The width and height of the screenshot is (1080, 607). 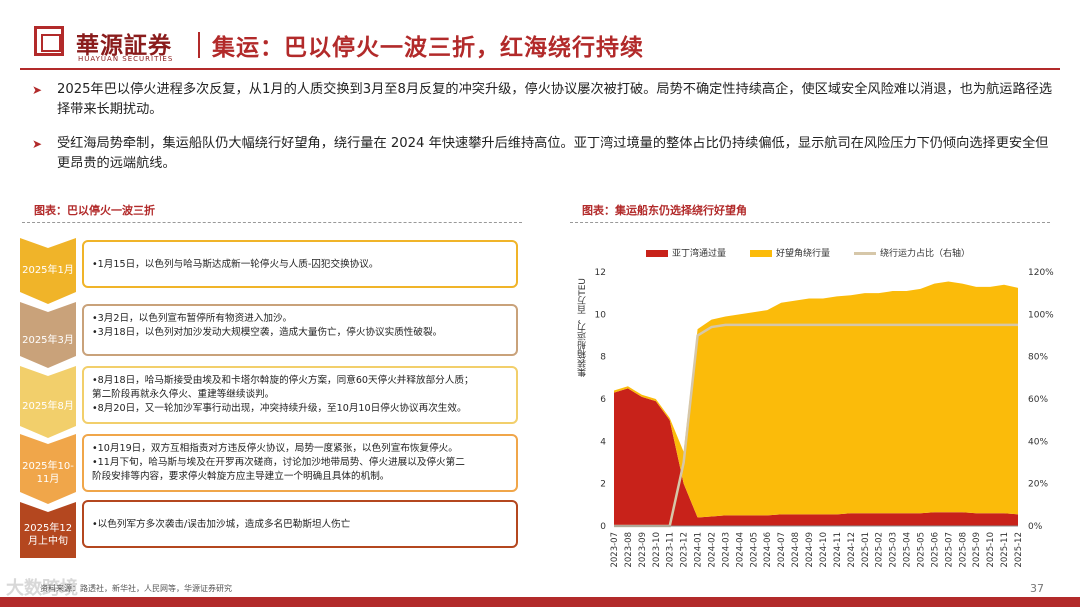 What do you see at coordinates (935, 550) in the screenshot?
I see `x-tick-label: 2025-06` at bounding box center [935, 550].